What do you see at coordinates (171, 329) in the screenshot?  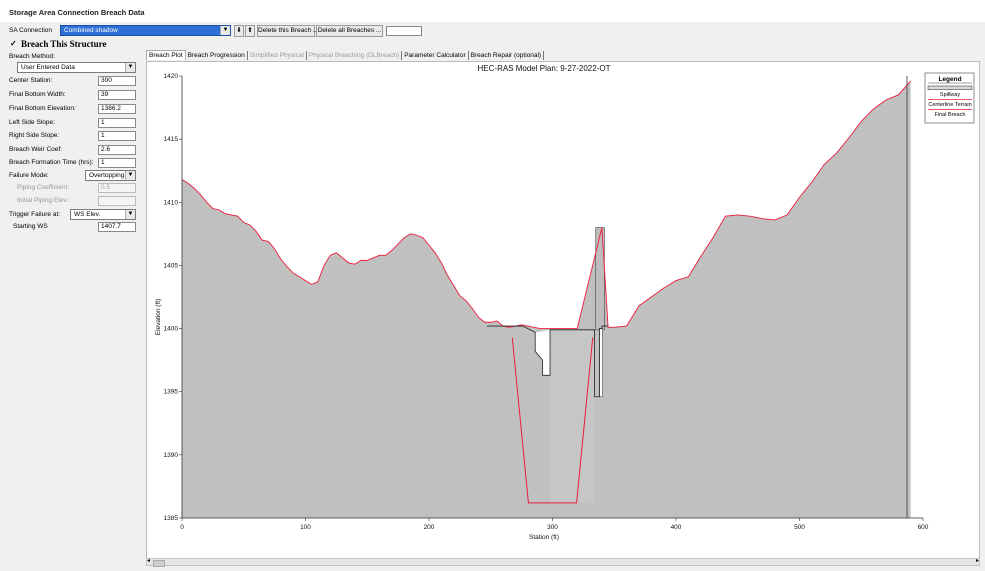 I see `y-tick-label: 1400` at bounding box center [171, 329].